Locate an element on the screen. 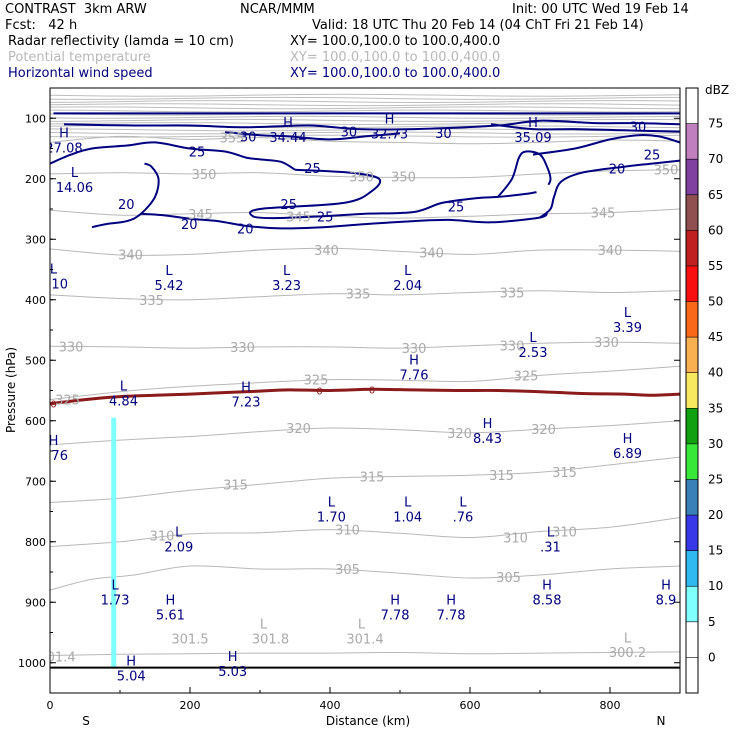  colorbar-label: 30 is located at coordinates (715, 444).